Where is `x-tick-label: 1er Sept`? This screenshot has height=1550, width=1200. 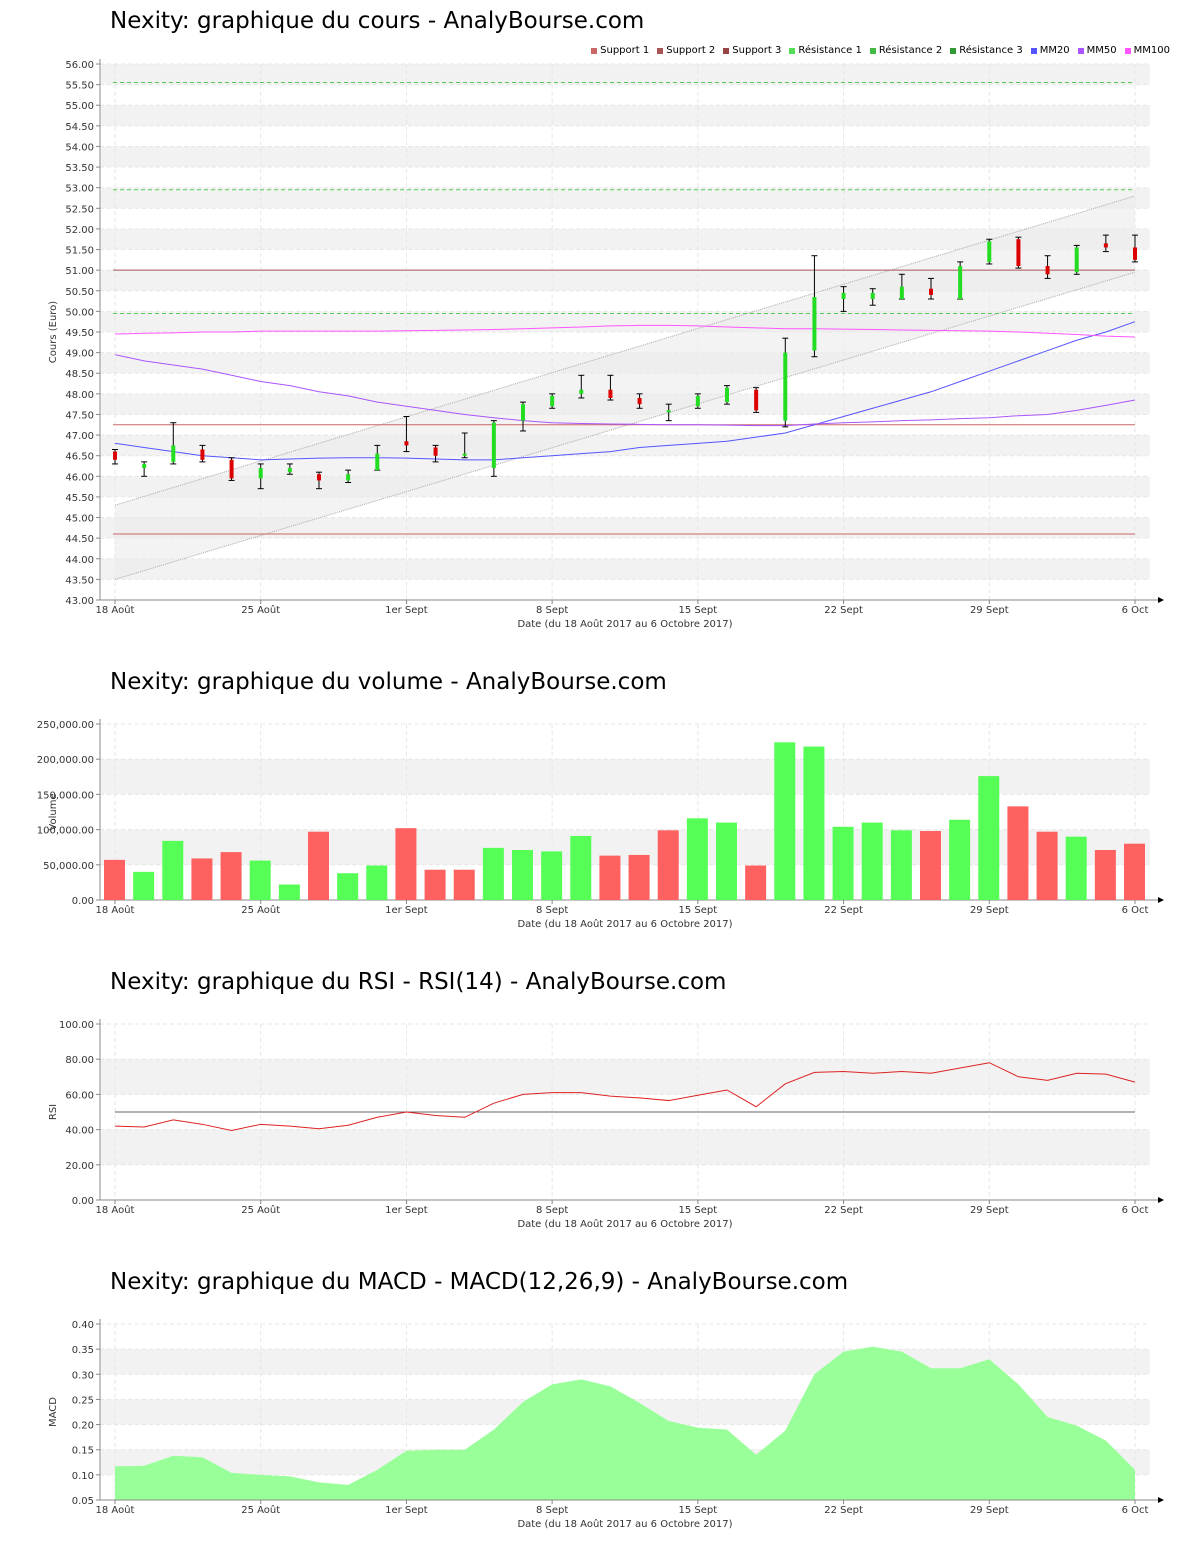
x-tick-label: 1er Sept is located at coordinates (406, 910).